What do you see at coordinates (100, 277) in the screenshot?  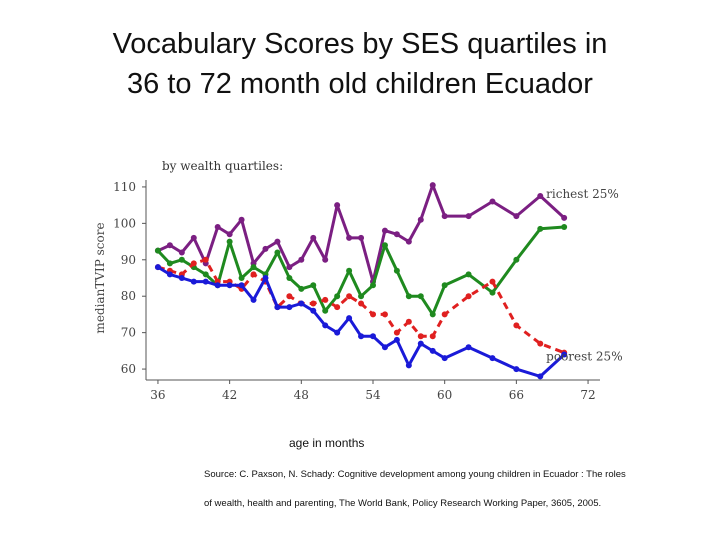 I see `y-axis-label: medianTVIP score` at bounding box center [100, 277].